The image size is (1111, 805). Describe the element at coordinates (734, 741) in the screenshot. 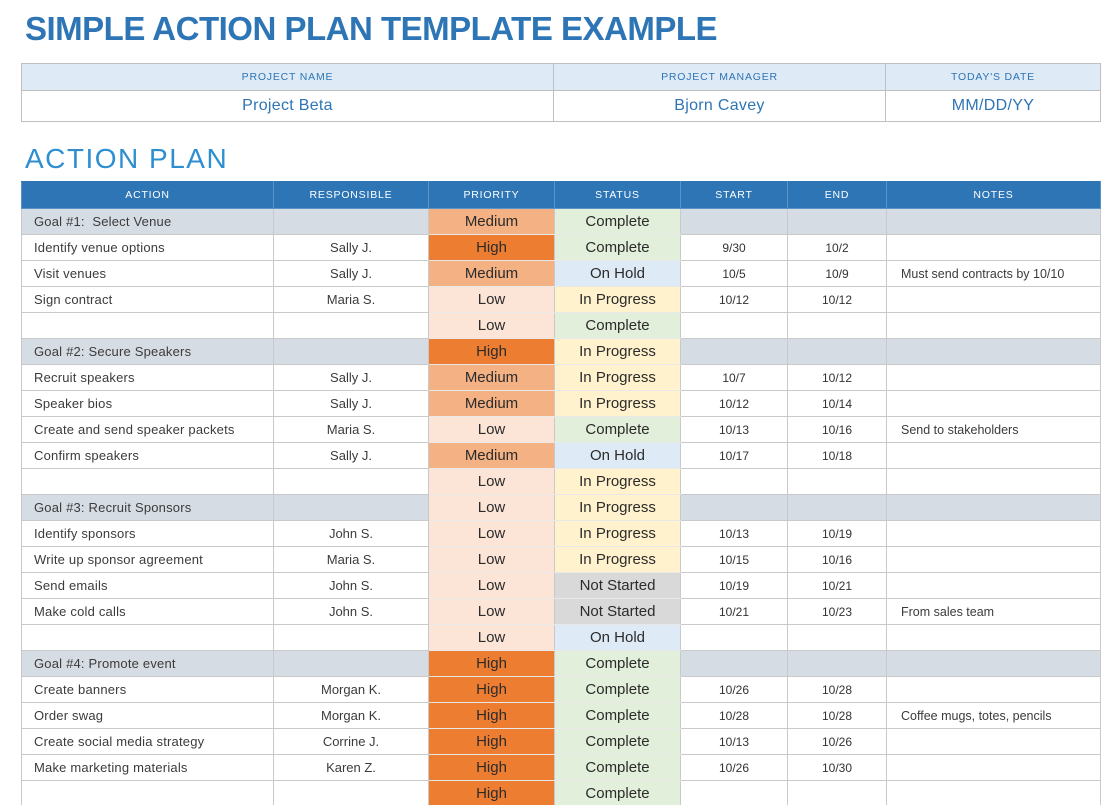

I see `cell-start: 10/13` at that location.